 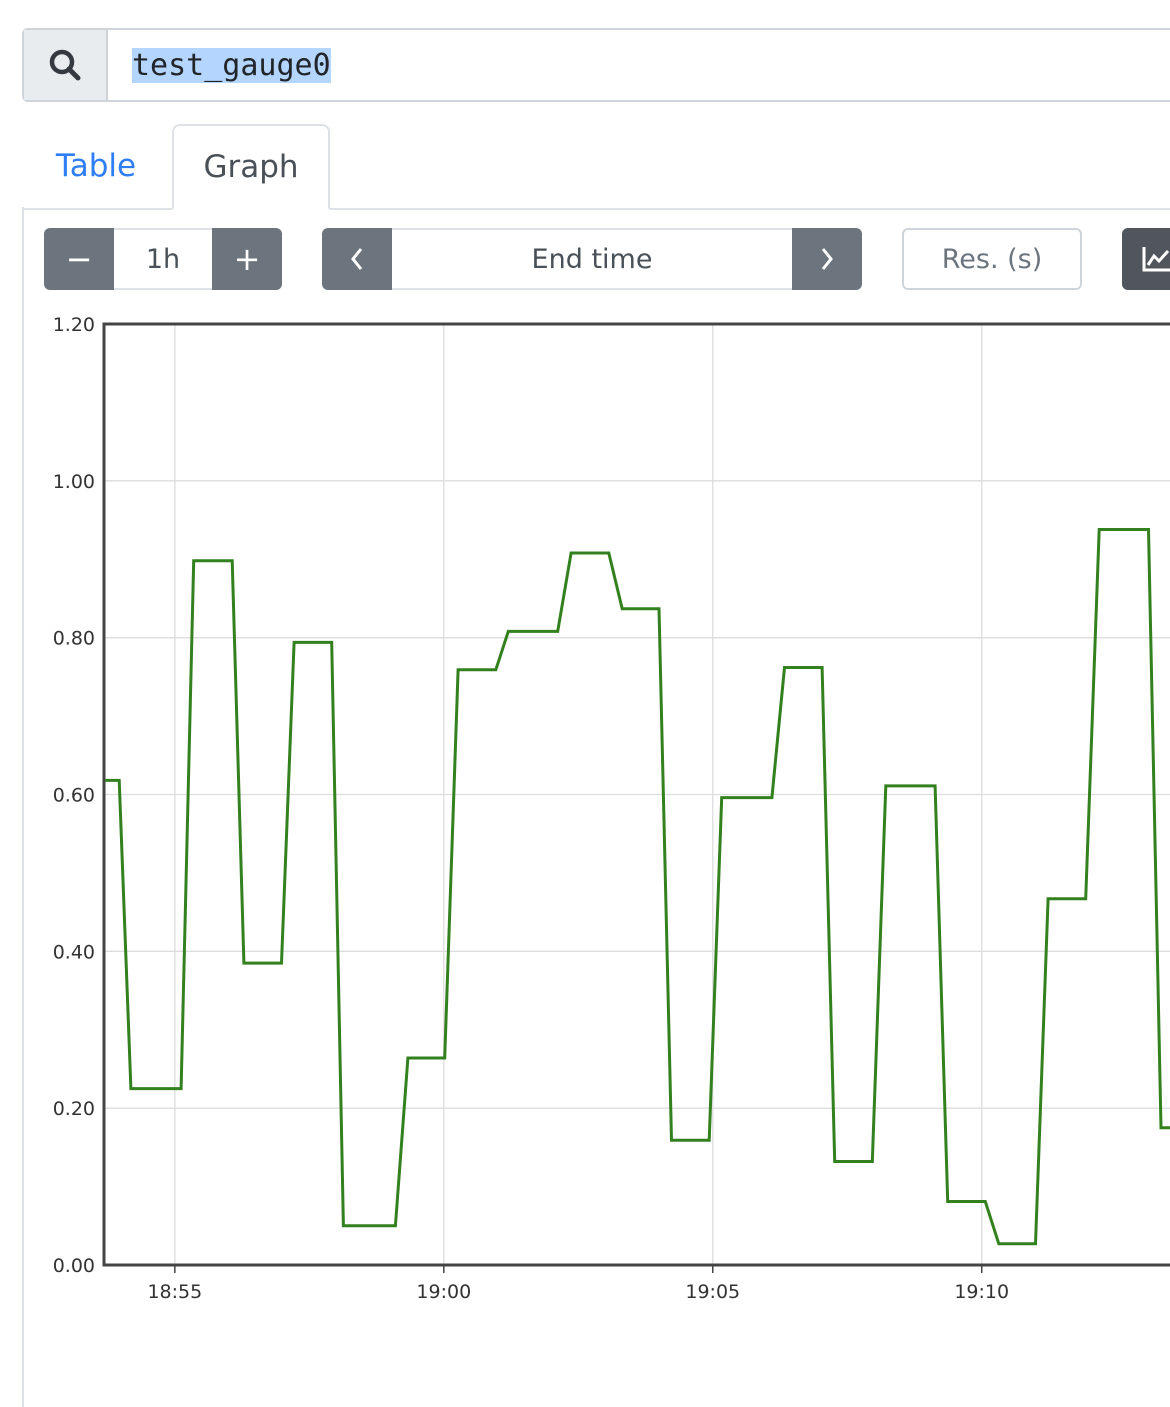 I want to click on line-chart-button, so click(x=1146, y=259).